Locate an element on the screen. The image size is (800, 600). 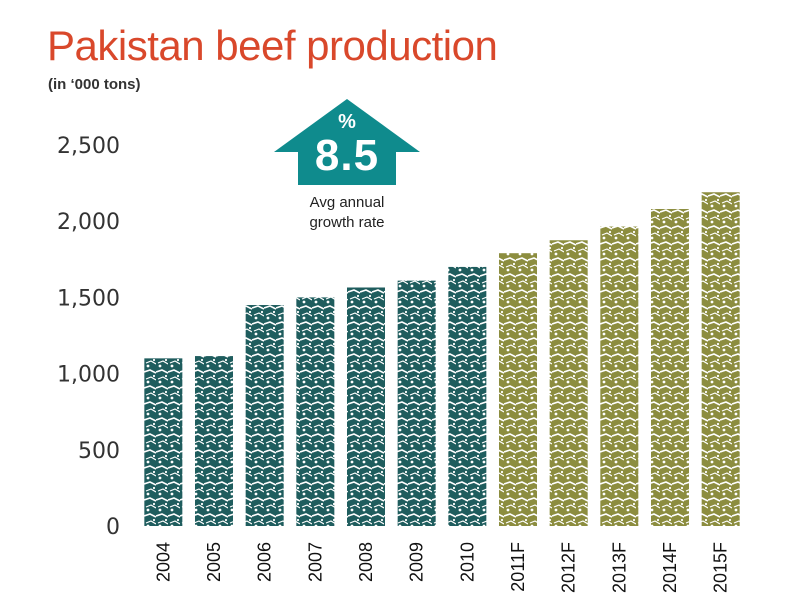
y-tick-label: 2,500 is located at coordinates (88, 146).